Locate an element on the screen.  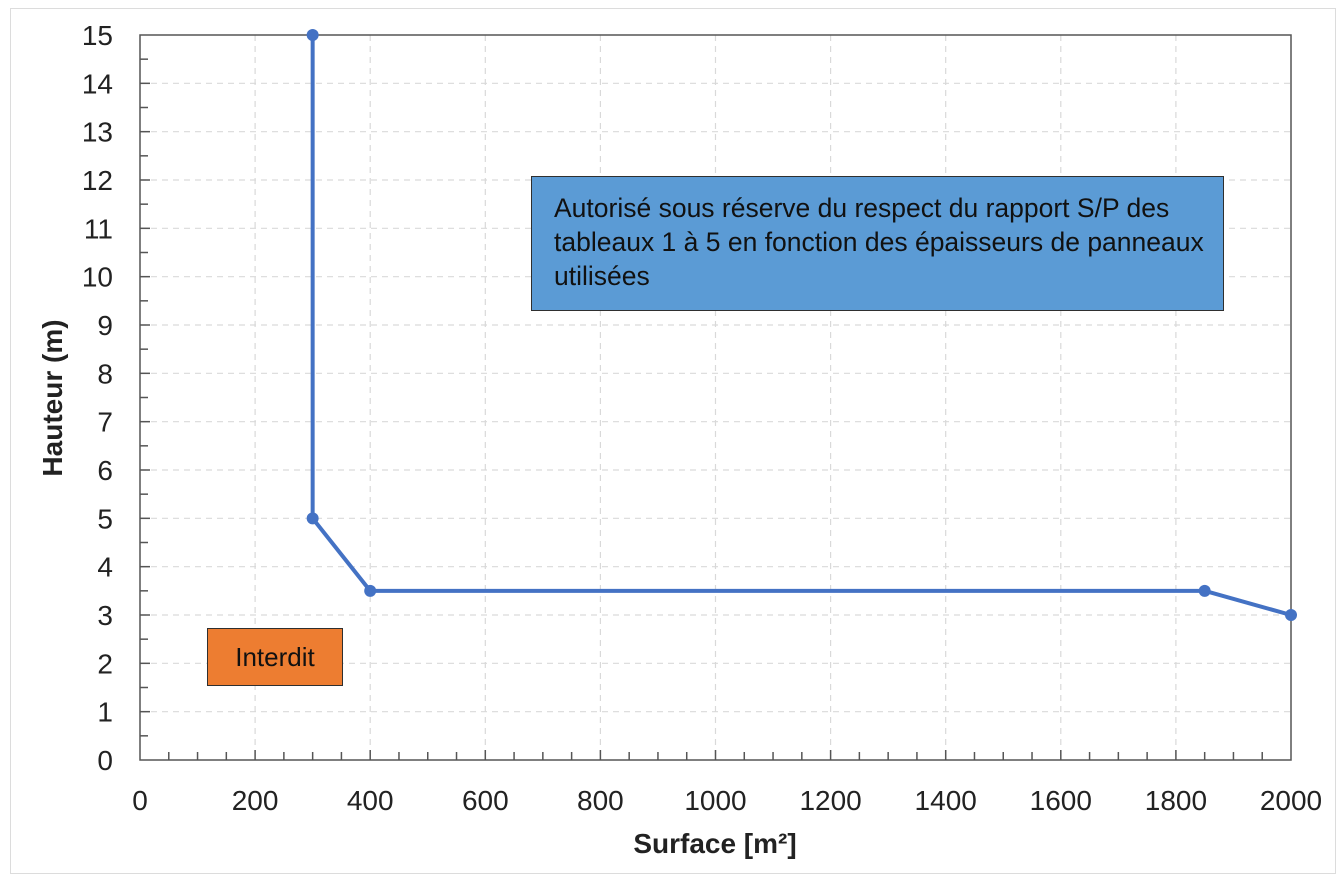
y-tick-label: 12 is located at coordinates (97, 180).